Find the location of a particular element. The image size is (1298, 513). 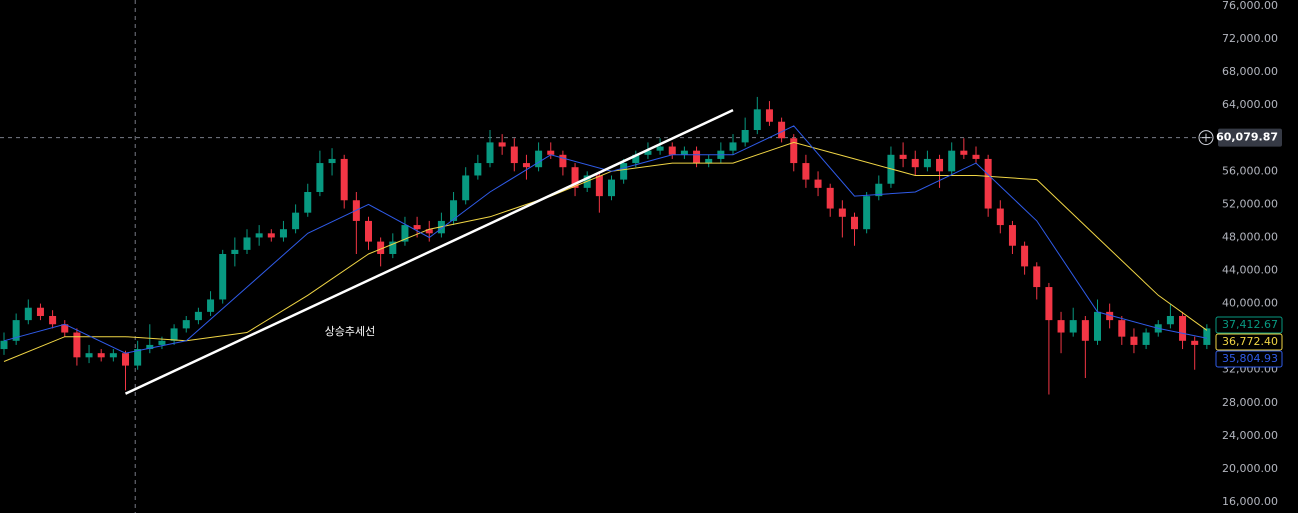

y-tick-label: 56,000.00 is located at coordinates (1250, 170).